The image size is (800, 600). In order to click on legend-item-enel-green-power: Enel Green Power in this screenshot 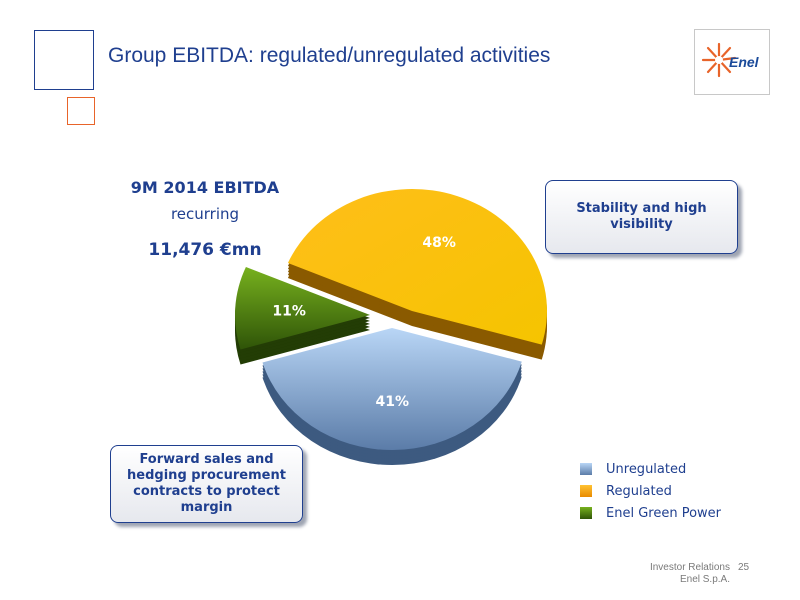, I will do `click(650, 513)`.